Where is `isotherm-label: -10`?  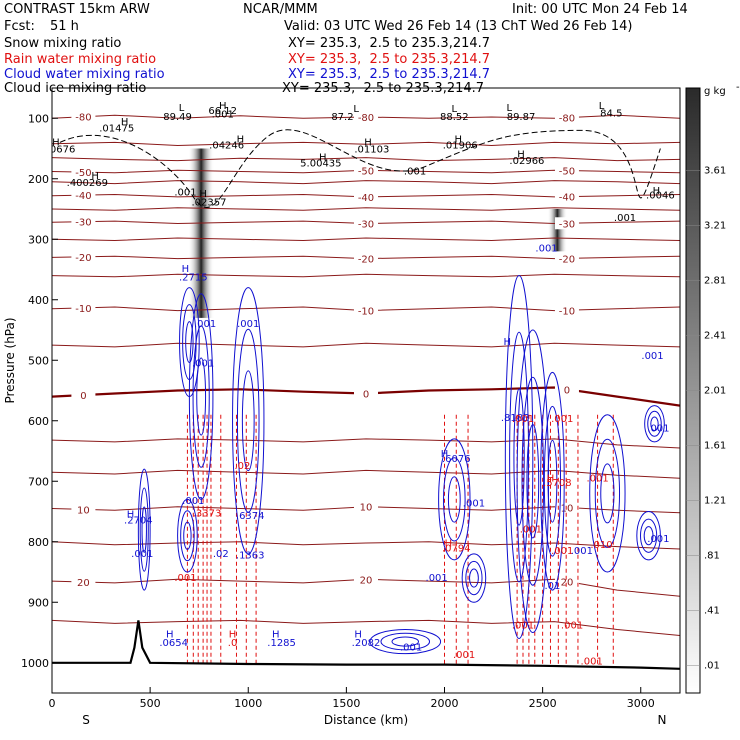 isotherm-label: -10 is located at coordinates (567, 311).